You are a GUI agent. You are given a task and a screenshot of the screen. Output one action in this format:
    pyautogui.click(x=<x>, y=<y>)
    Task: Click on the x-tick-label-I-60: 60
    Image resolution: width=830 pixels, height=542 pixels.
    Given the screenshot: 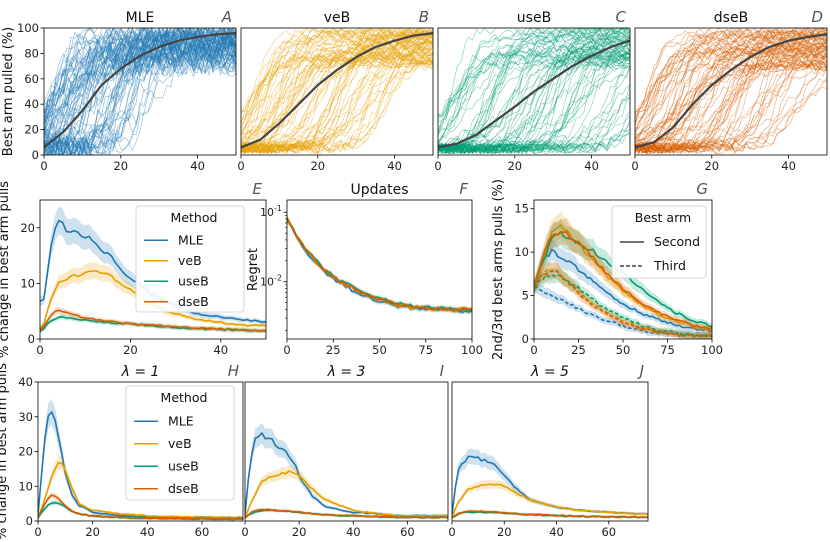 What is the action you would take?
    pyautogui.click(x=407, y=532)
    